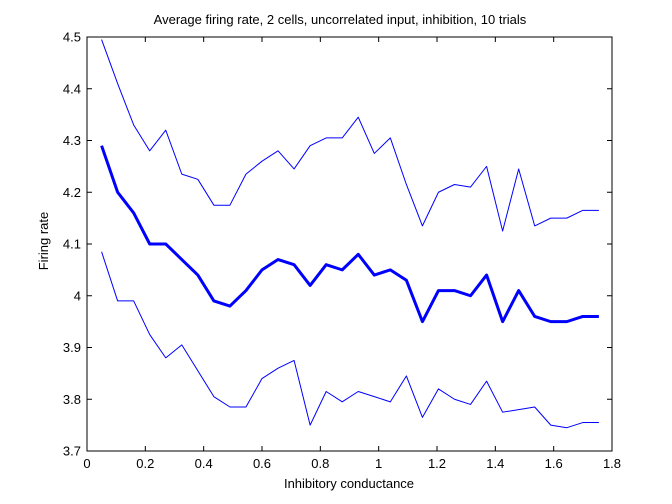  What do you see at coordinates (378, 463) in the screenshot?
I see `x-tick-label: 1` at bounding box center [378, 463].